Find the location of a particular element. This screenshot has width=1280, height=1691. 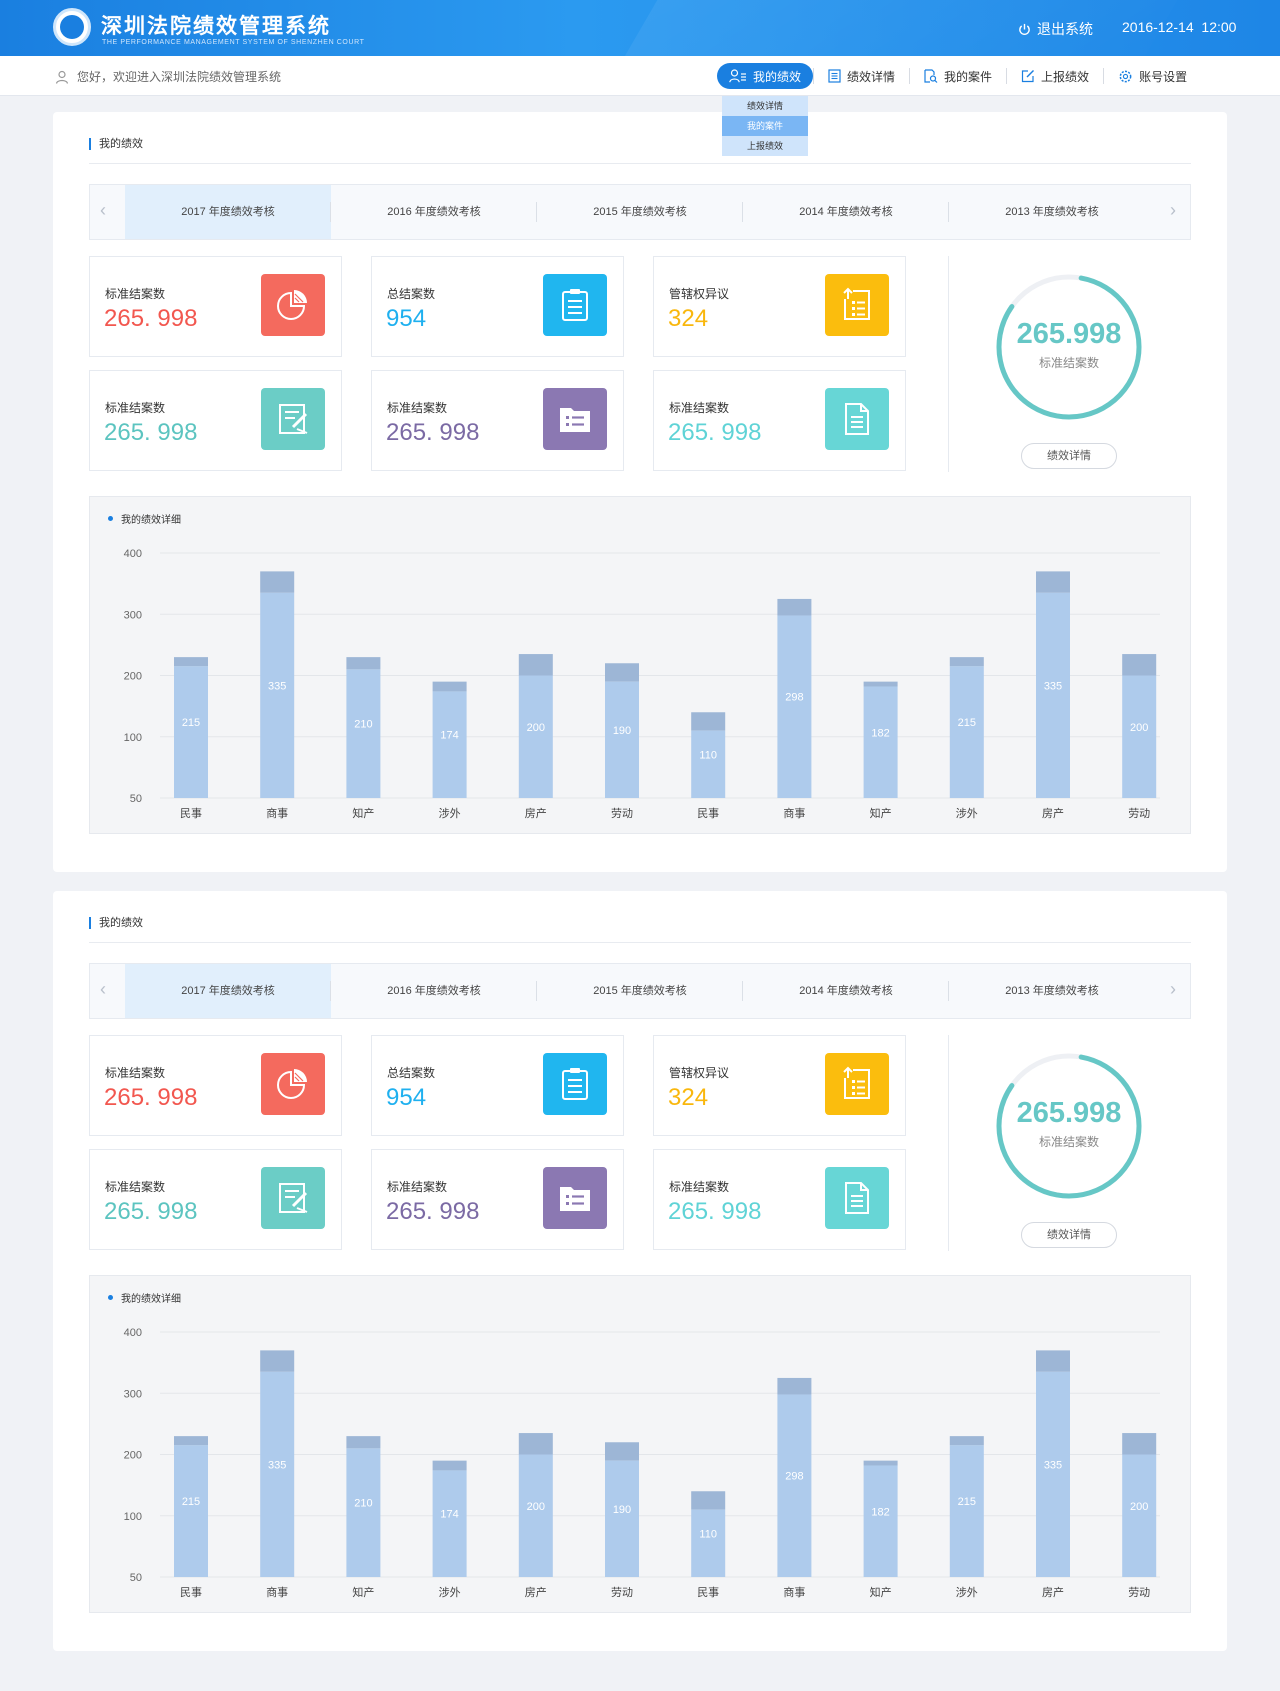

logout-button: 退出系统 is located at coordinates (1055, 29).